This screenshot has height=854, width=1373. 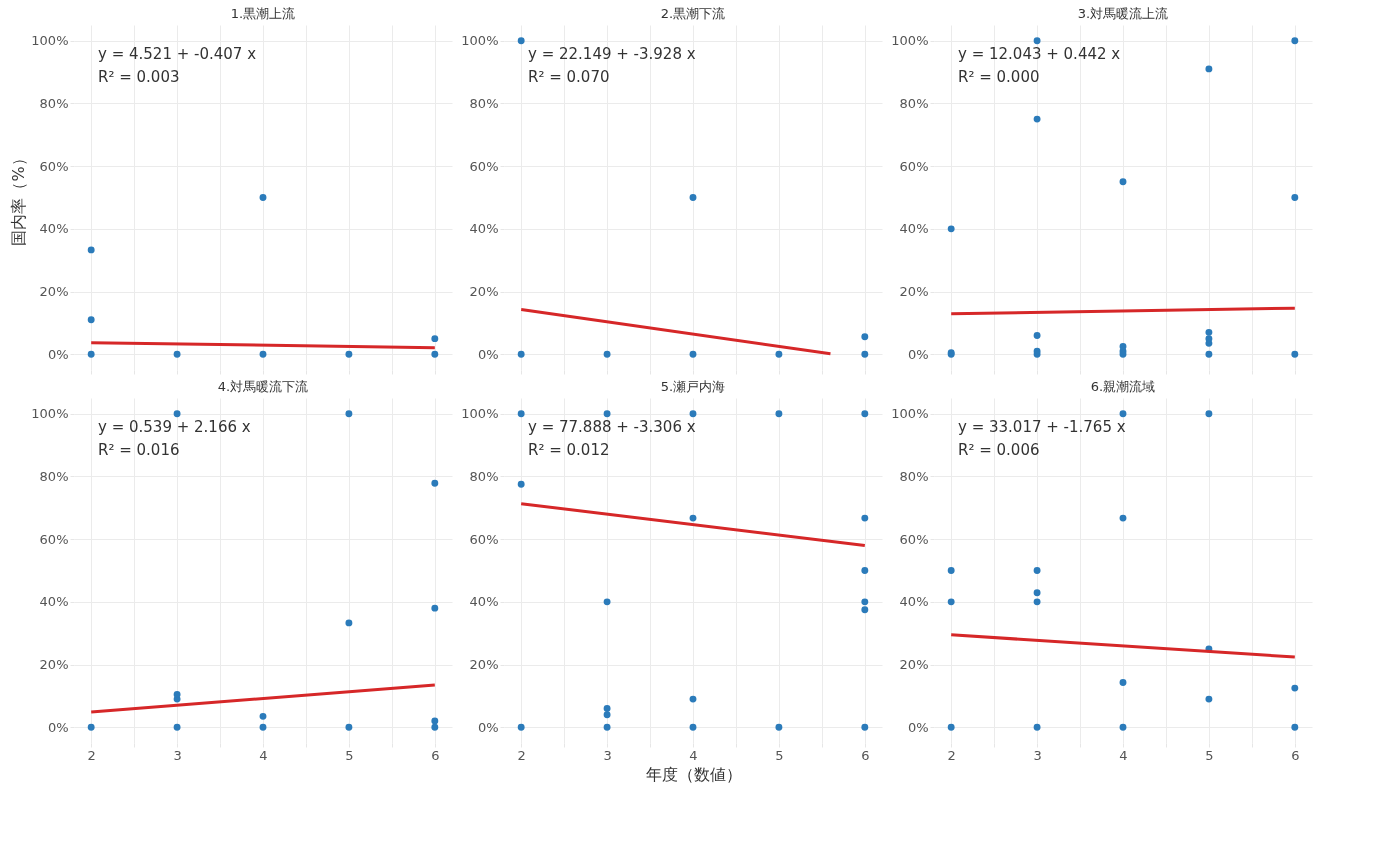 I want to click on annotation: y = 4.521 + -0.407 x, so click(x=177, y=54).